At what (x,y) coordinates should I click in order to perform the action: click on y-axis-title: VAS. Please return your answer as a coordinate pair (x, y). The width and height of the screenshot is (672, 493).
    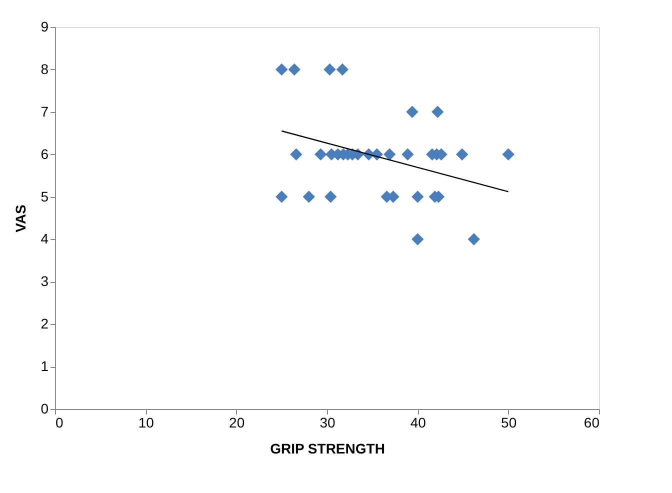
    Looking at the image, I should click on (20, 218).